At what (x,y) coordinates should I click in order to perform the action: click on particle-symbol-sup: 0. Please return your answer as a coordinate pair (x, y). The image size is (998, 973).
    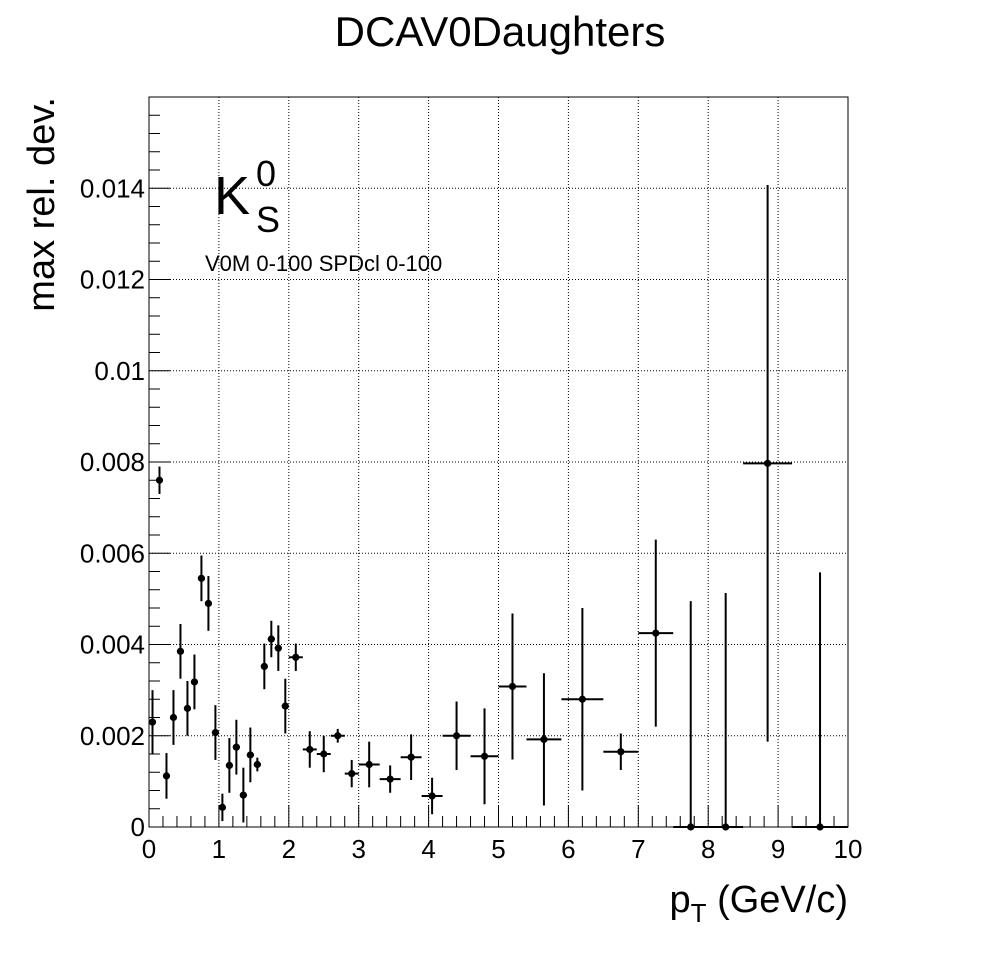
    Looking at the image, I should click on (266, 173).